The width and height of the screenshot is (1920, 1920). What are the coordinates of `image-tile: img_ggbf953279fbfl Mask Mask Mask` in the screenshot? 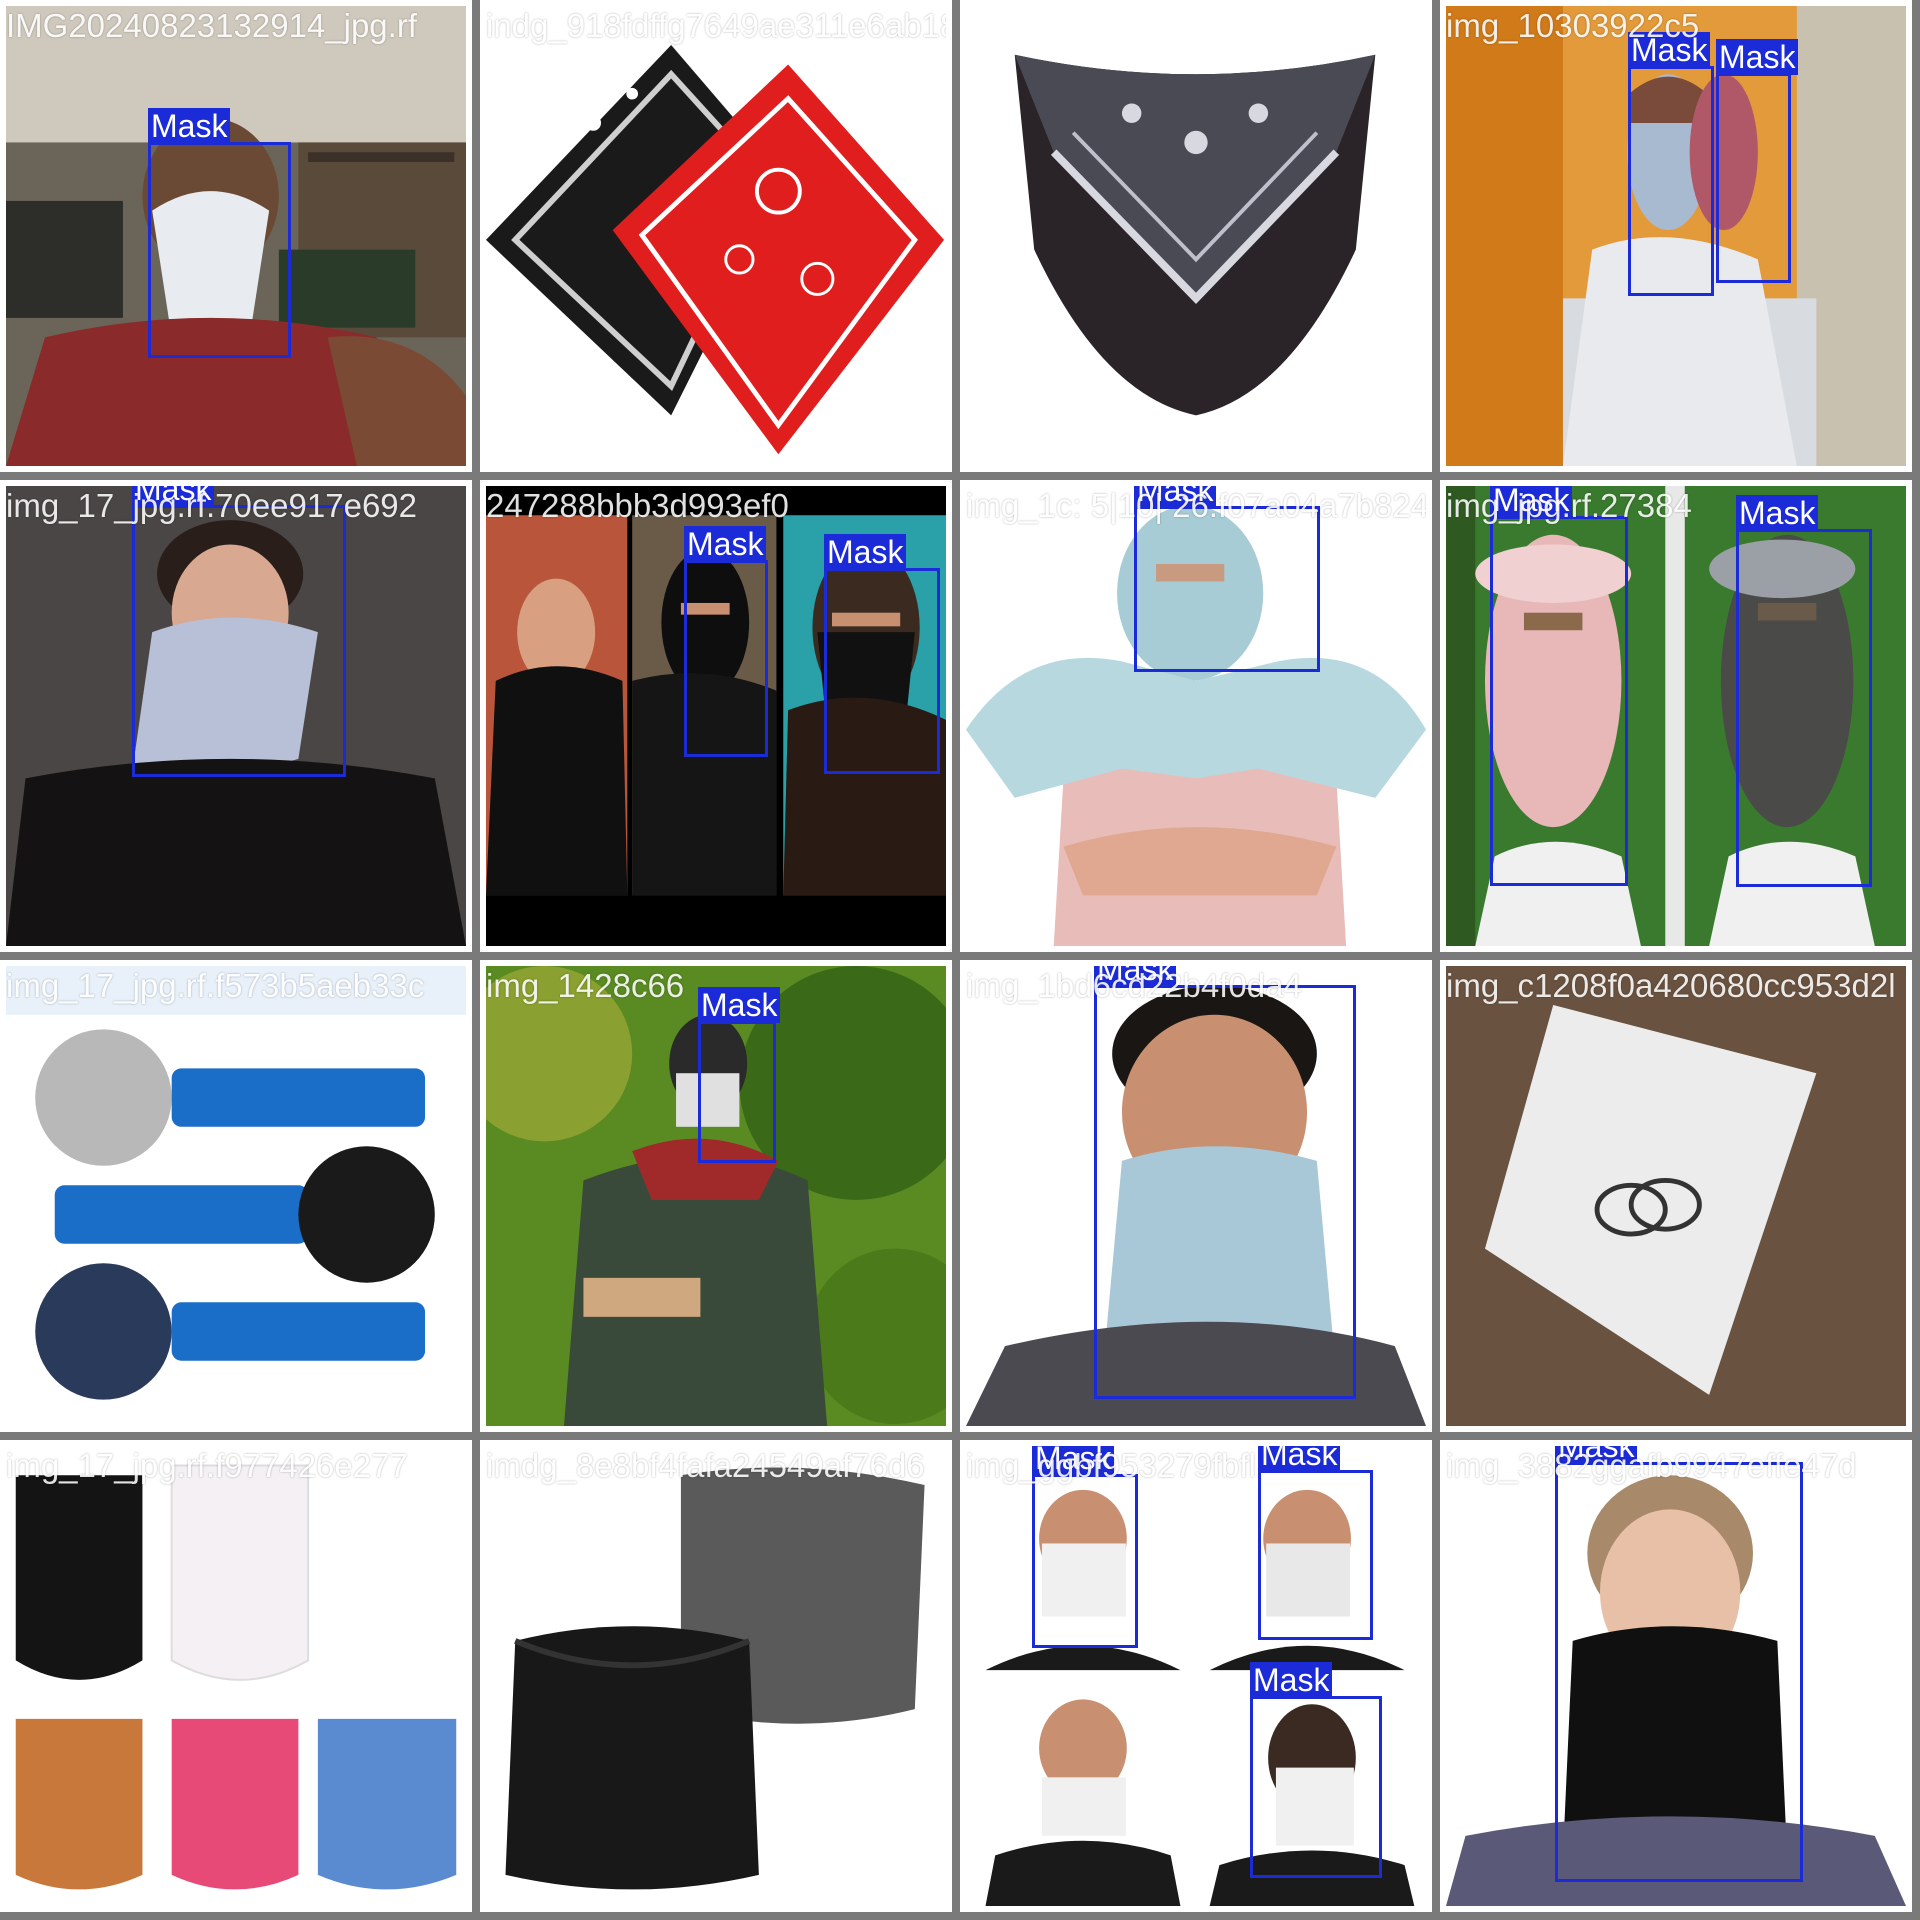 It's located at (1196, 1676).